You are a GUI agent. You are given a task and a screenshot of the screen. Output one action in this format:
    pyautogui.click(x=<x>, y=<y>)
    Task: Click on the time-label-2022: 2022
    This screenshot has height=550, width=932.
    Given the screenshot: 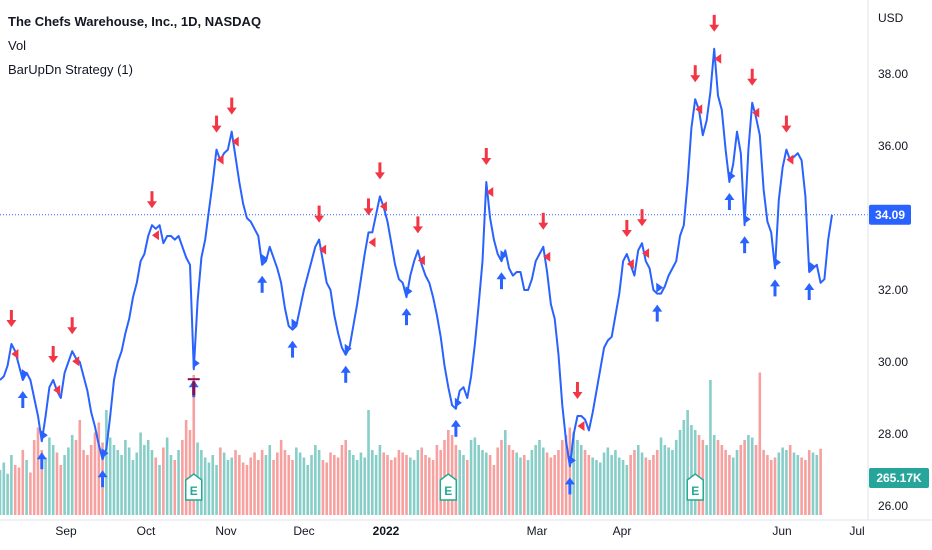 What is the action you would take?
    pyautogui.click(x=386, y=531)
    